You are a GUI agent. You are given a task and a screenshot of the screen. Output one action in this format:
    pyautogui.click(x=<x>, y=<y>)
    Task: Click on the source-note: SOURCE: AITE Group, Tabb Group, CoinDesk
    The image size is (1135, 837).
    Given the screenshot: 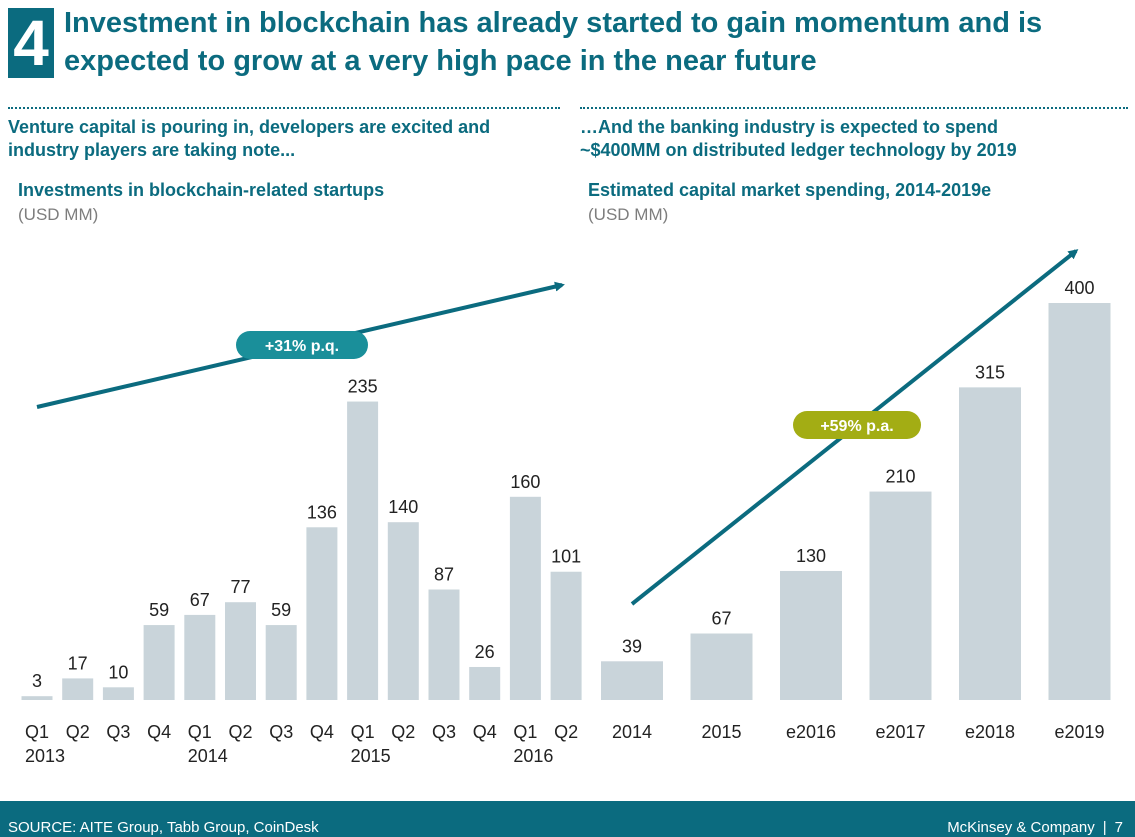 What is the action you would take?
    pyautogui.click(x=163, y=827)
    